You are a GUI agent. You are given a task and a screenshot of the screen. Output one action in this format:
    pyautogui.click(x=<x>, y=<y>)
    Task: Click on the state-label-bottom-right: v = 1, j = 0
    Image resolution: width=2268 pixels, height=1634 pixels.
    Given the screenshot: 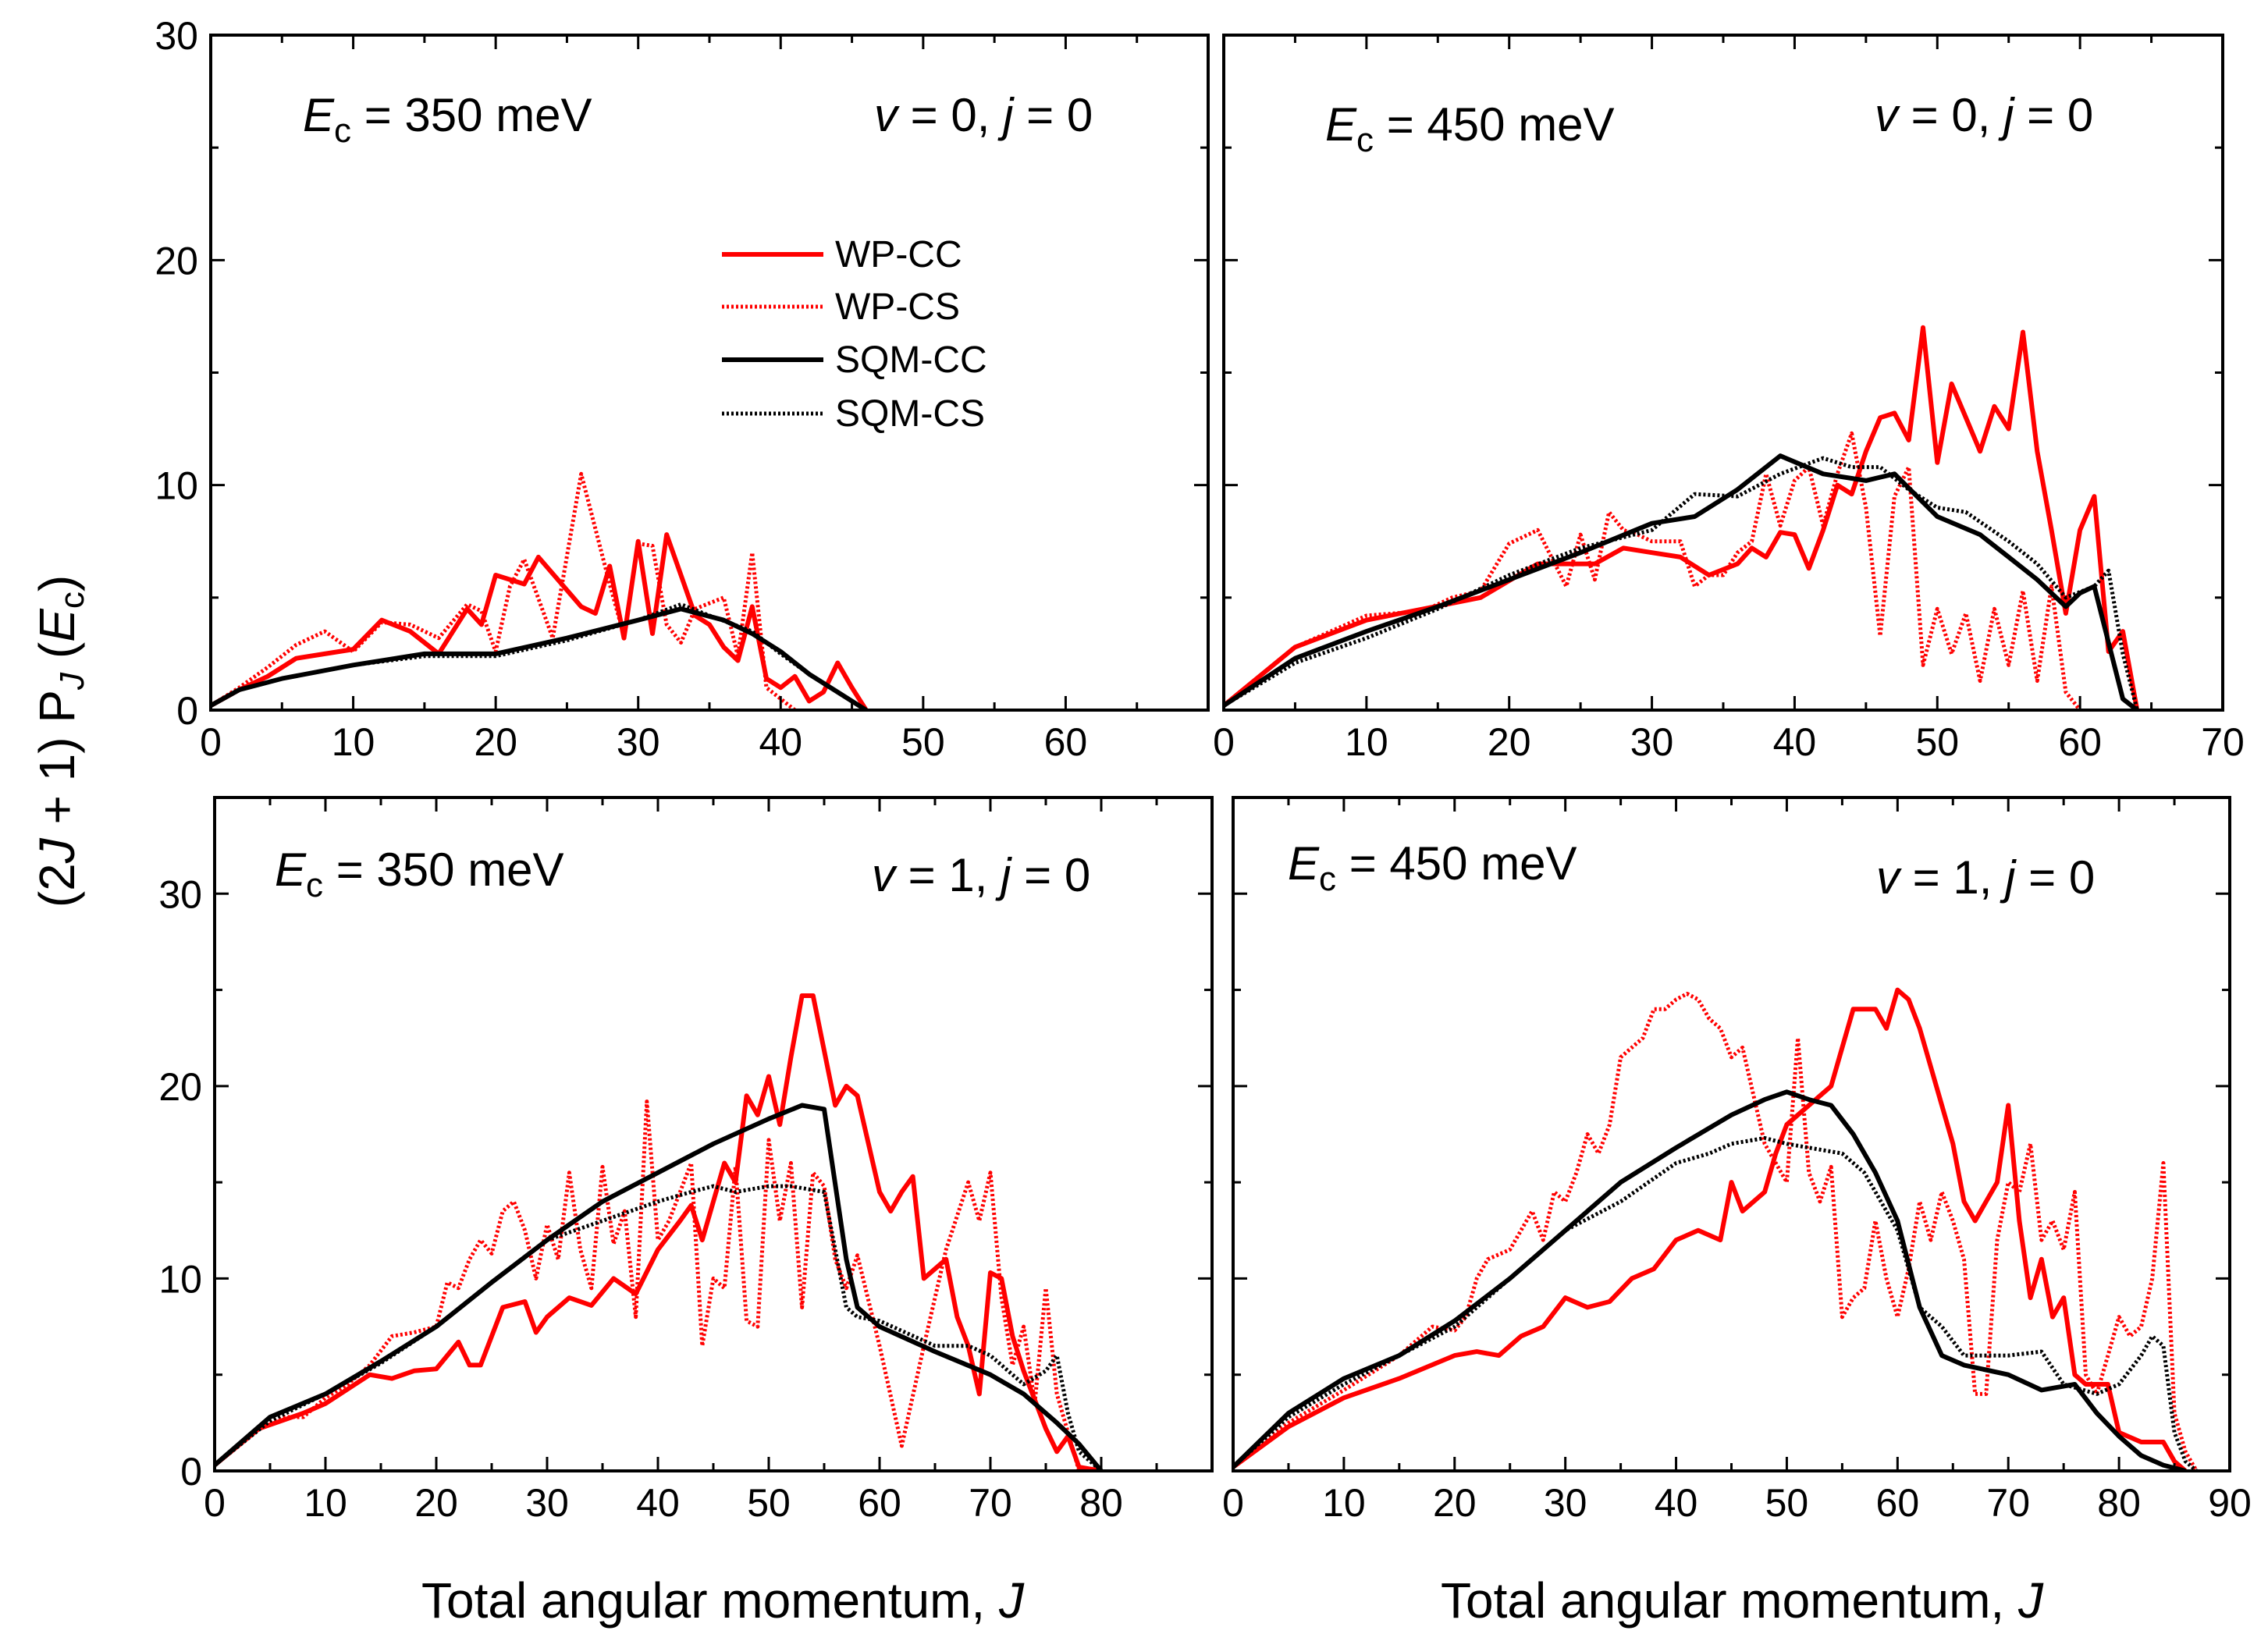 What is the action you would take?
    pyautogui.click(x=1986, y=878)
    